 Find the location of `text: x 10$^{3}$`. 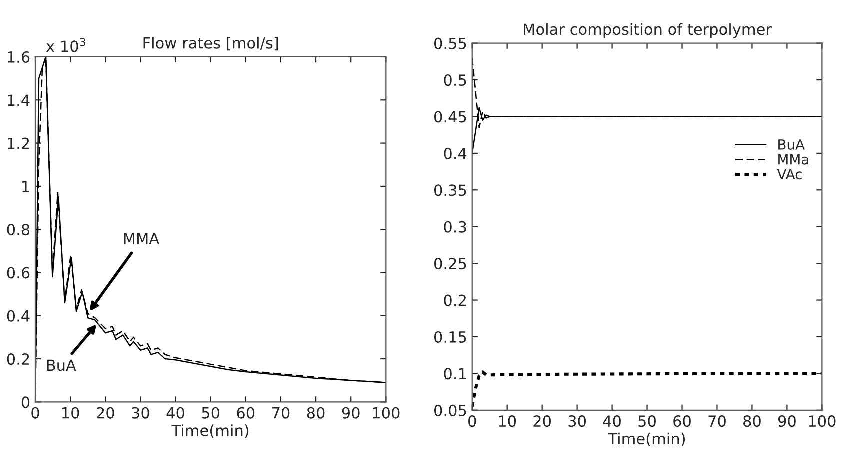

text: x 10$^{3}$ is located at coordinates (66, 45).